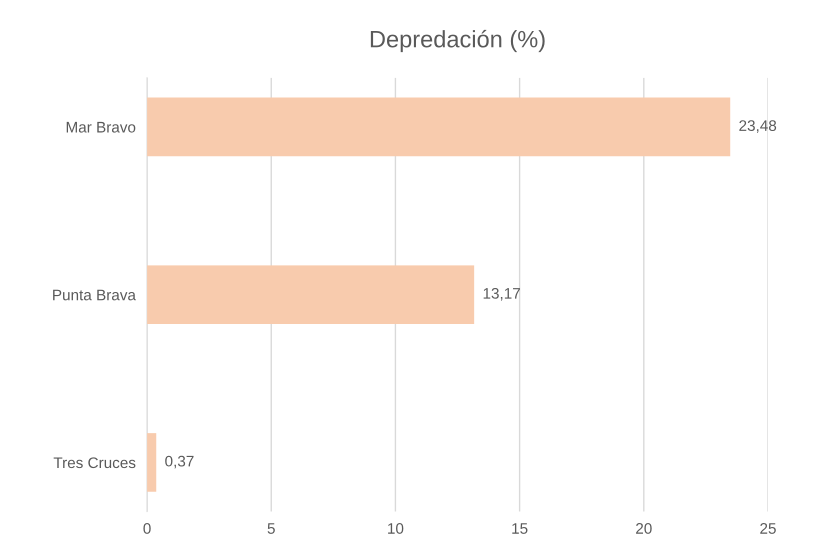 The image size is (817, 556). I want to click on x-tick-label: 5, so click(271, 528).